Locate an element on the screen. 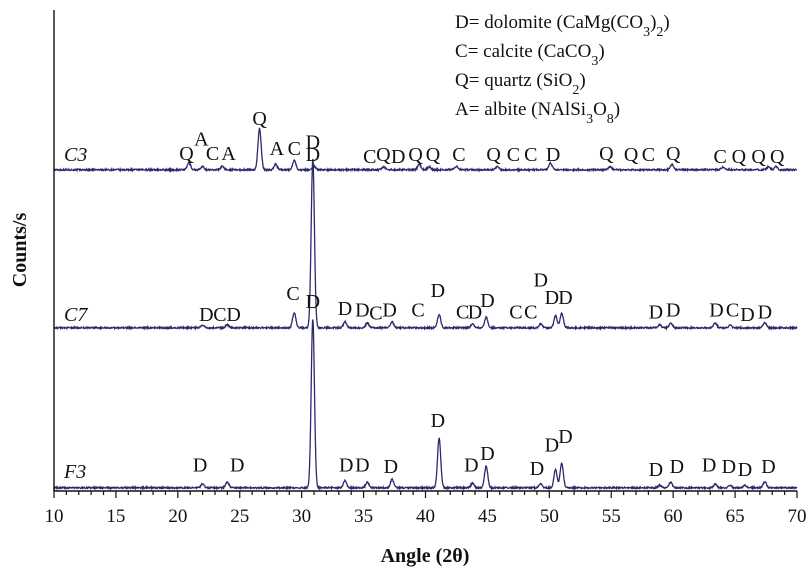 This screenshot has width=812, height=574. x-tick-label: 25 is located at coordinates (239, 516).